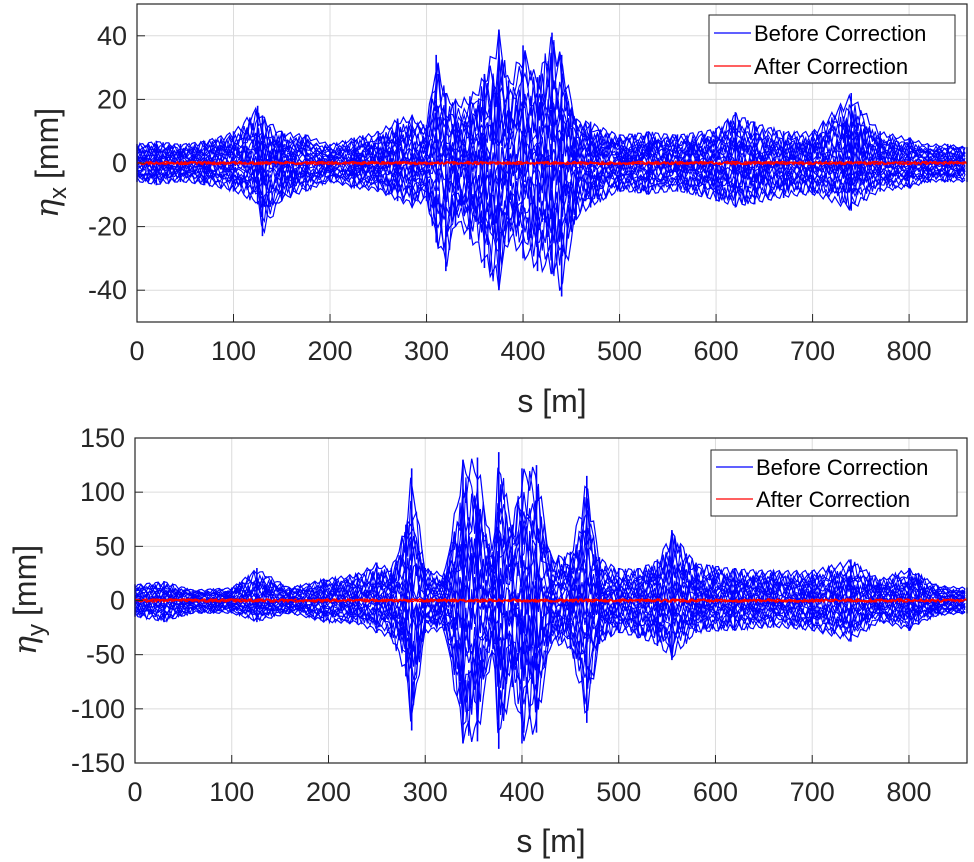 The width and height of the screenshot is (974, 862). I want to click on series-after-correction-eta-x, so click(552, 163).